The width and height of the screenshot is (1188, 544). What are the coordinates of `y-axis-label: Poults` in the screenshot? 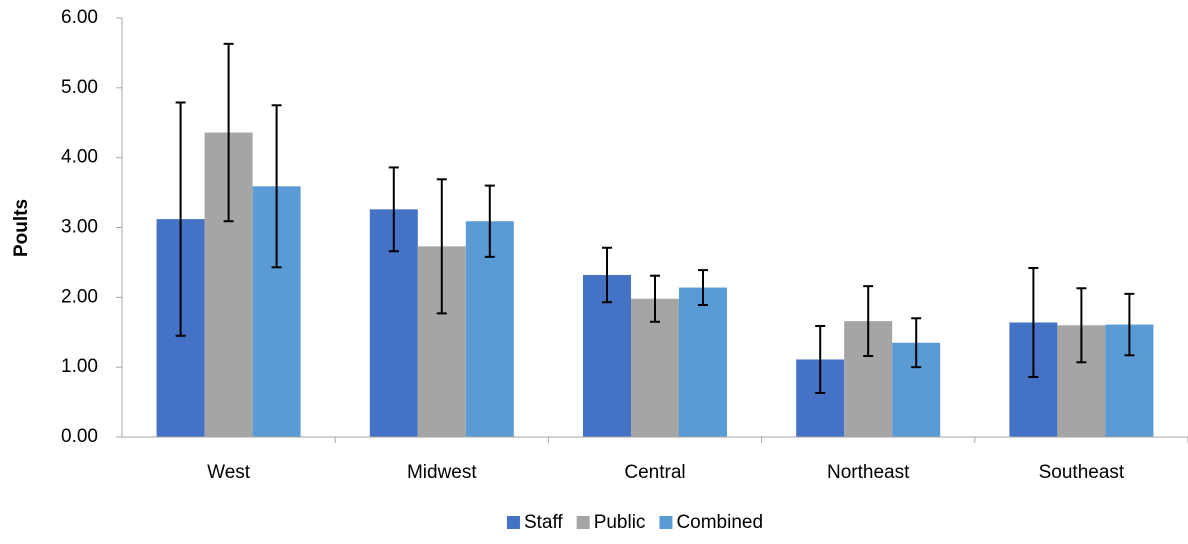 It's located at (21, 228).